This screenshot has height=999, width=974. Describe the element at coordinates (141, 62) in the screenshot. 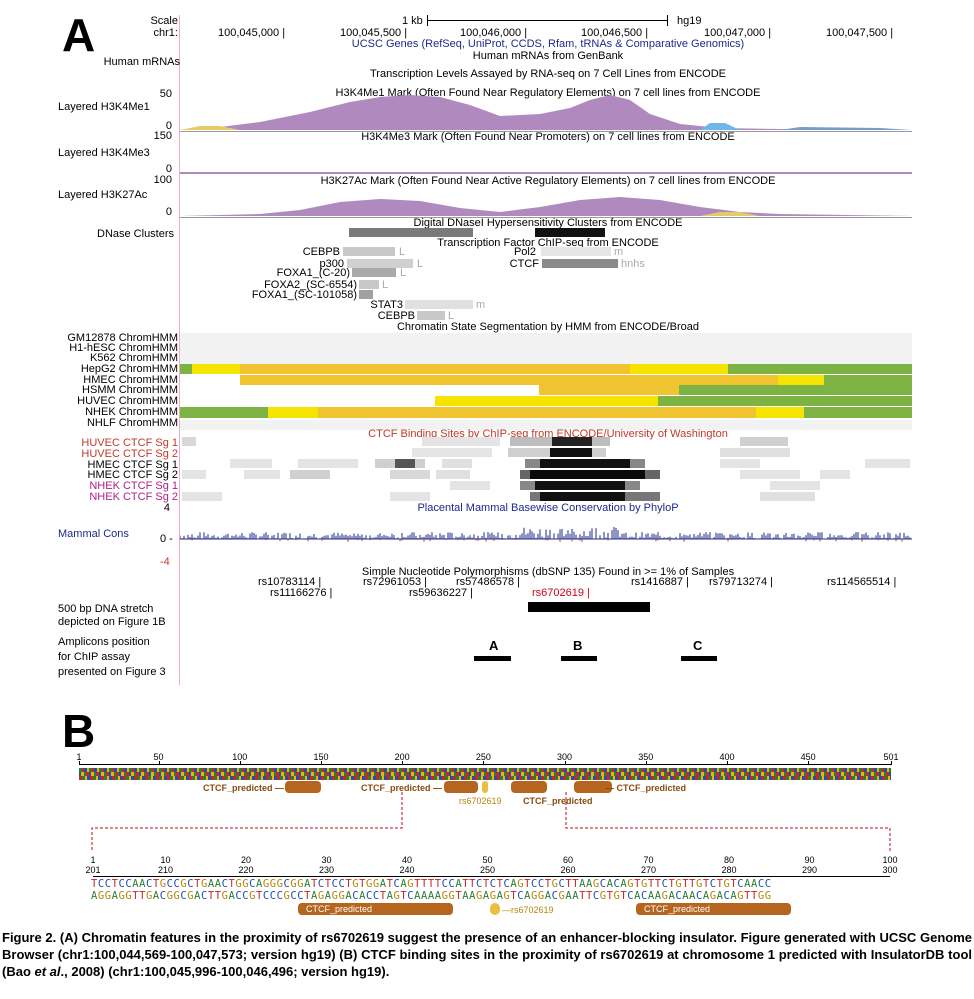

I see `mrna-label: Human mRNAs` at that location.